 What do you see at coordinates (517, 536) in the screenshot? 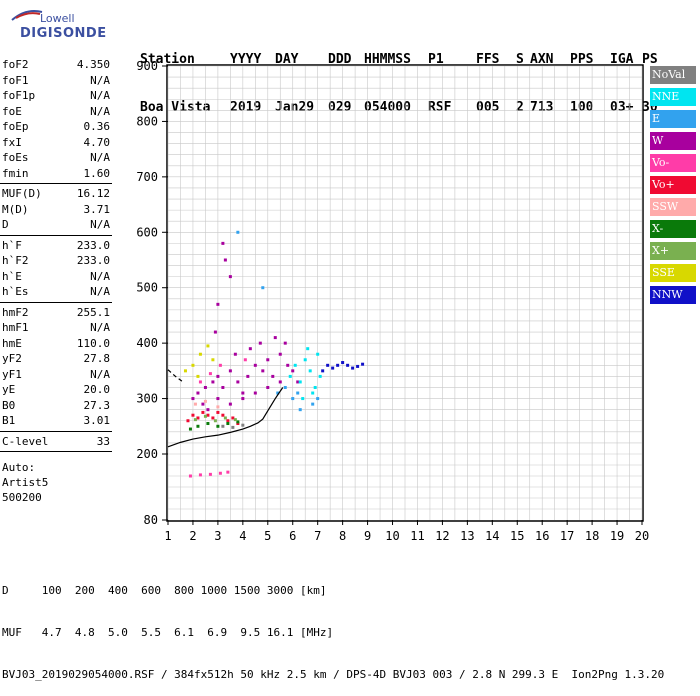
I see `x-tick-label: 15` at bounding box center [517, 536].